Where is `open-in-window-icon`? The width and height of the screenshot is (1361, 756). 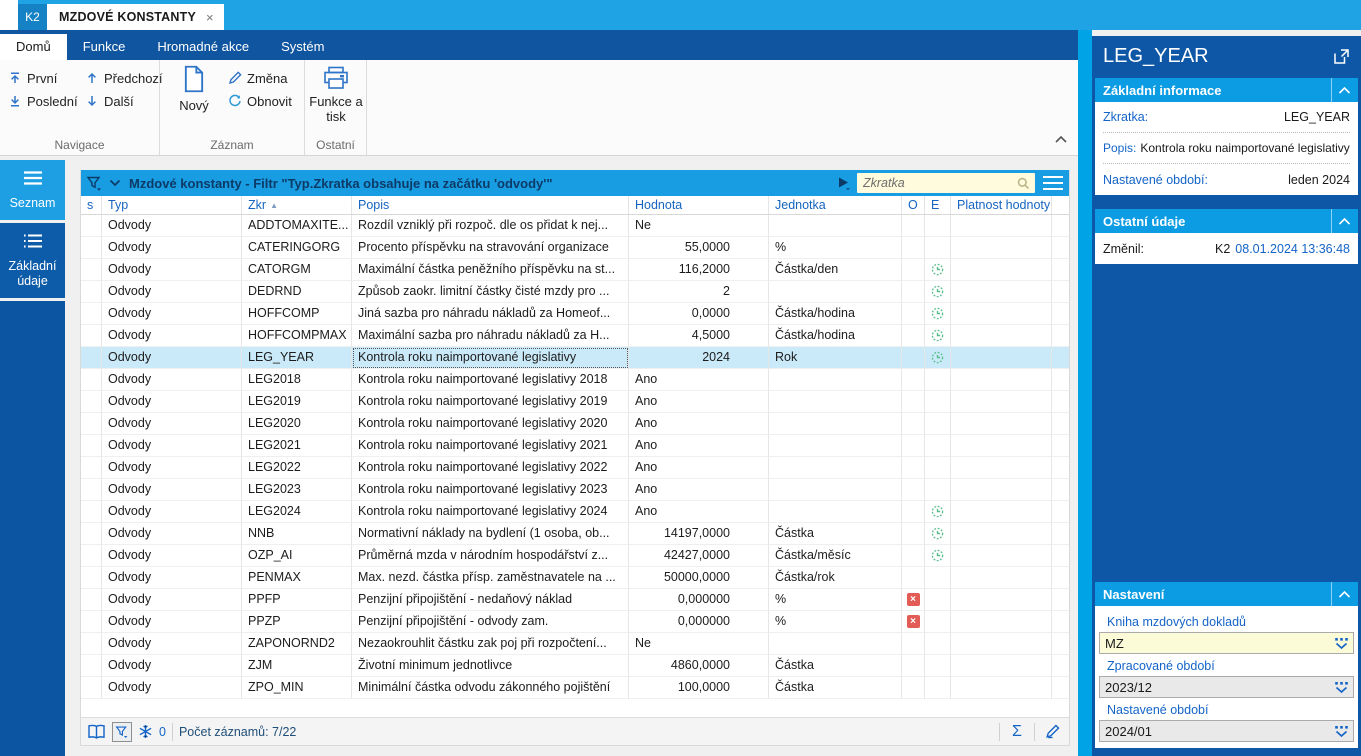
open-in-window-icon is located at coordinates (1341, 56).